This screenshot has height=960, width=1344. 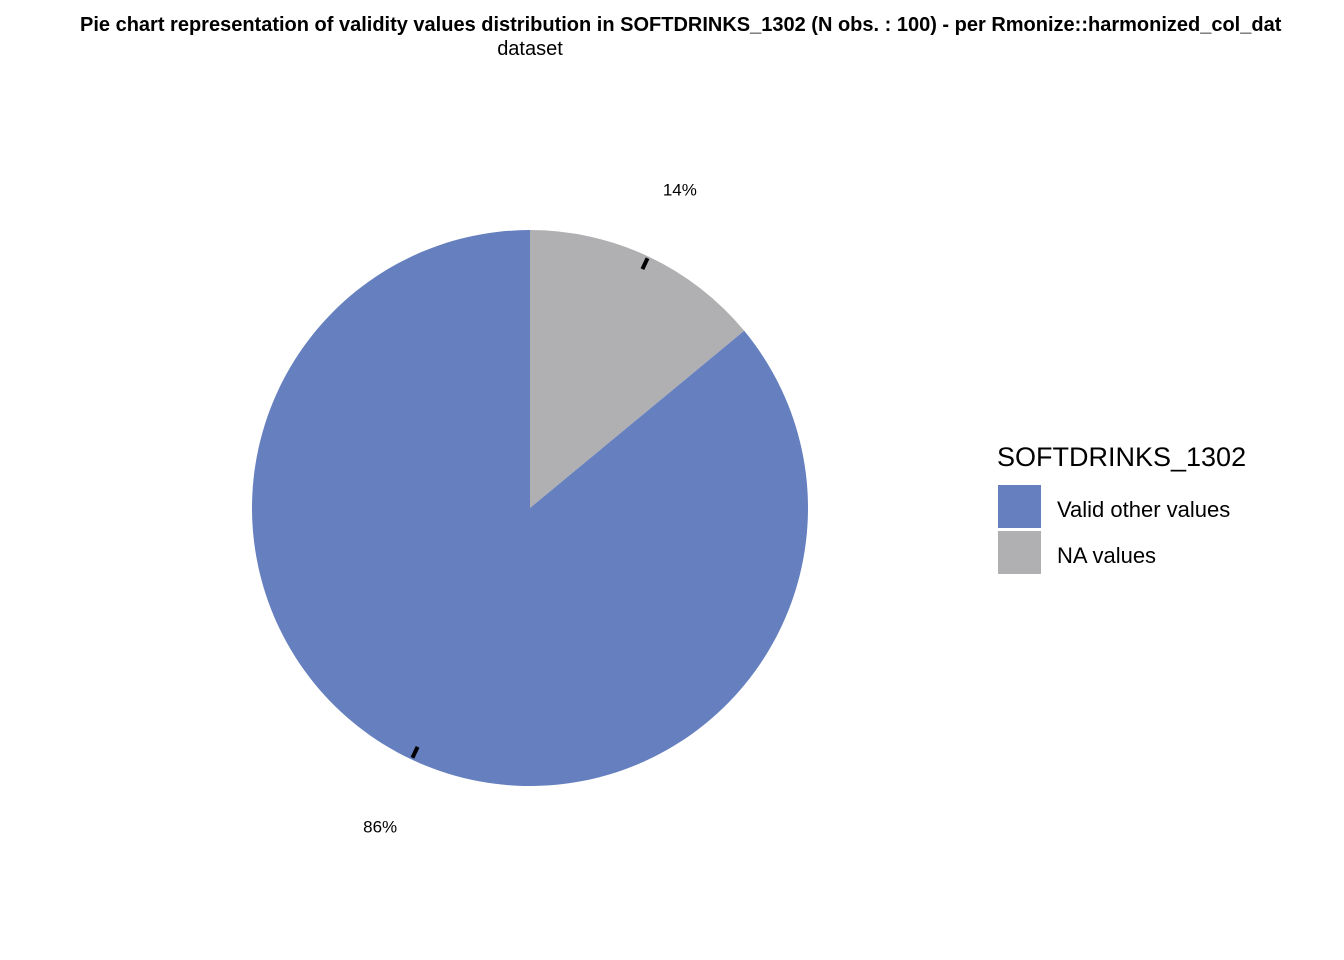 What do you see at coordinates (680, 190) in the screenshot?
I see `pie-label-na-values: 14%` at bounding box center [680, 190].